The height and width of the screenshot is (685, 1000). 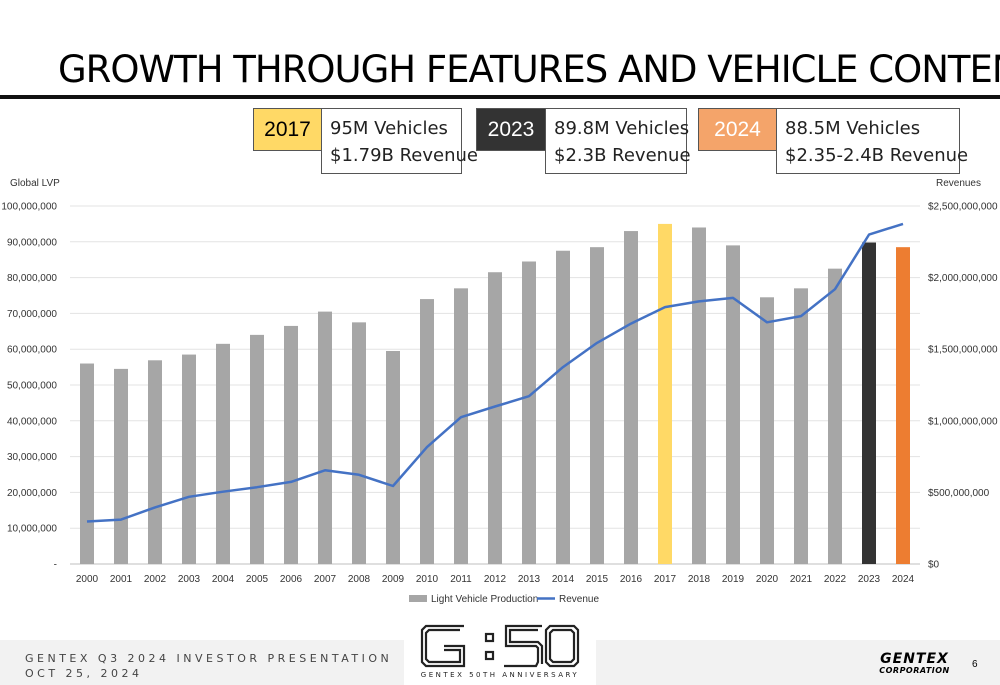 What do you see at coordinates (699, 396) in the screenshot?
I see `bar-2018` at bounding box center [699, 396].